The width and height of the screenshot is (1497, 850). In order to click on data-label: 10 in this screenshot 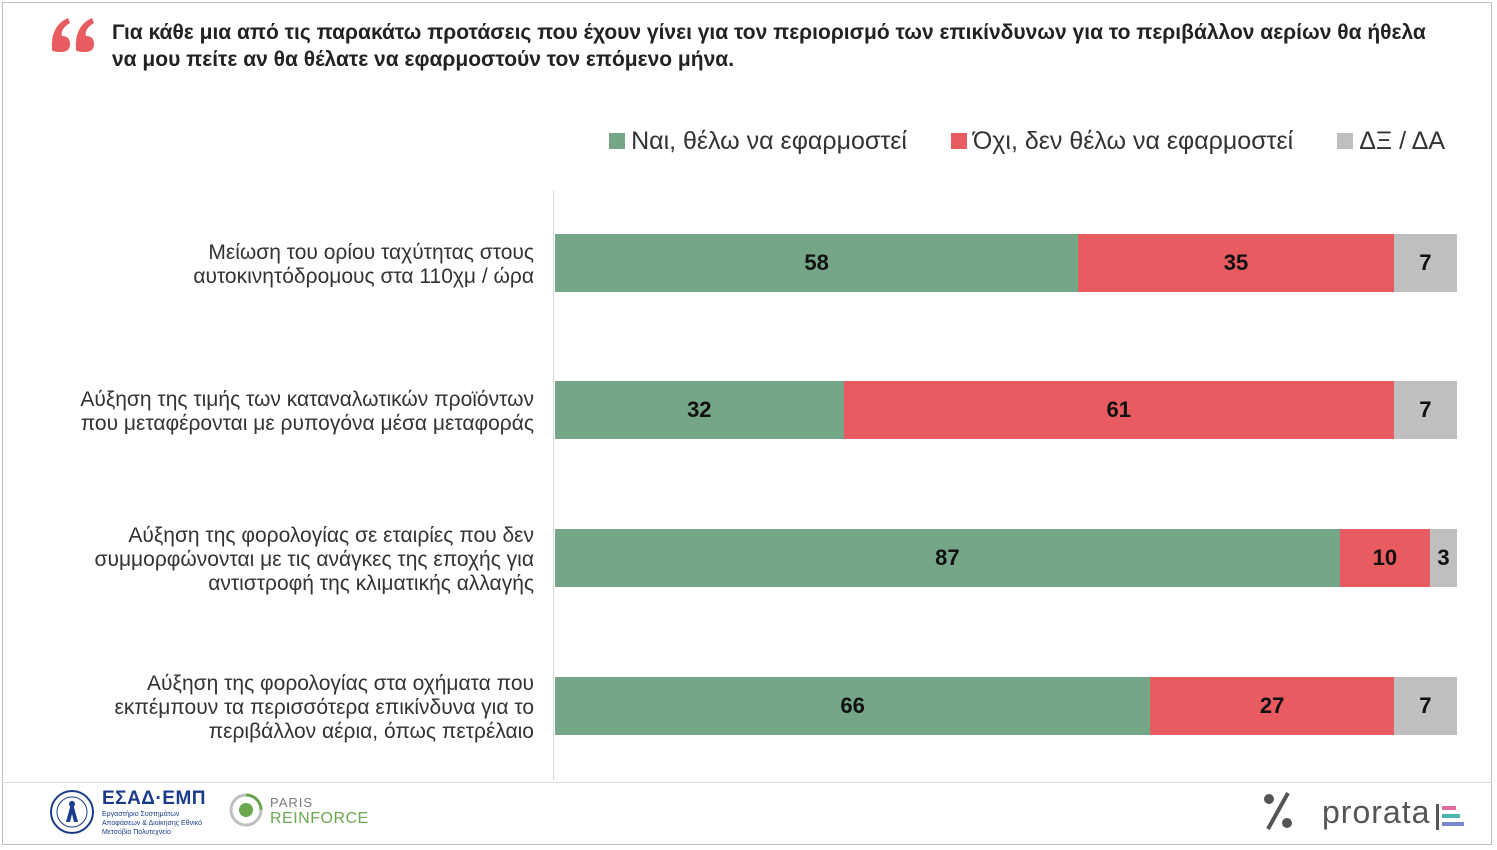, I will do `click(1385, 557)`.